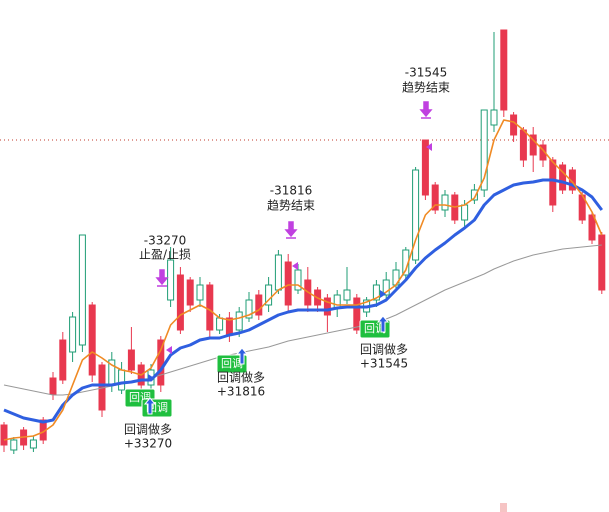 The width and height of the screenshot is (609, 512). What do you see at coordinates (384, 364) in the screenshot?
I see `annotation: +31545` at bounding box center [384, 364].